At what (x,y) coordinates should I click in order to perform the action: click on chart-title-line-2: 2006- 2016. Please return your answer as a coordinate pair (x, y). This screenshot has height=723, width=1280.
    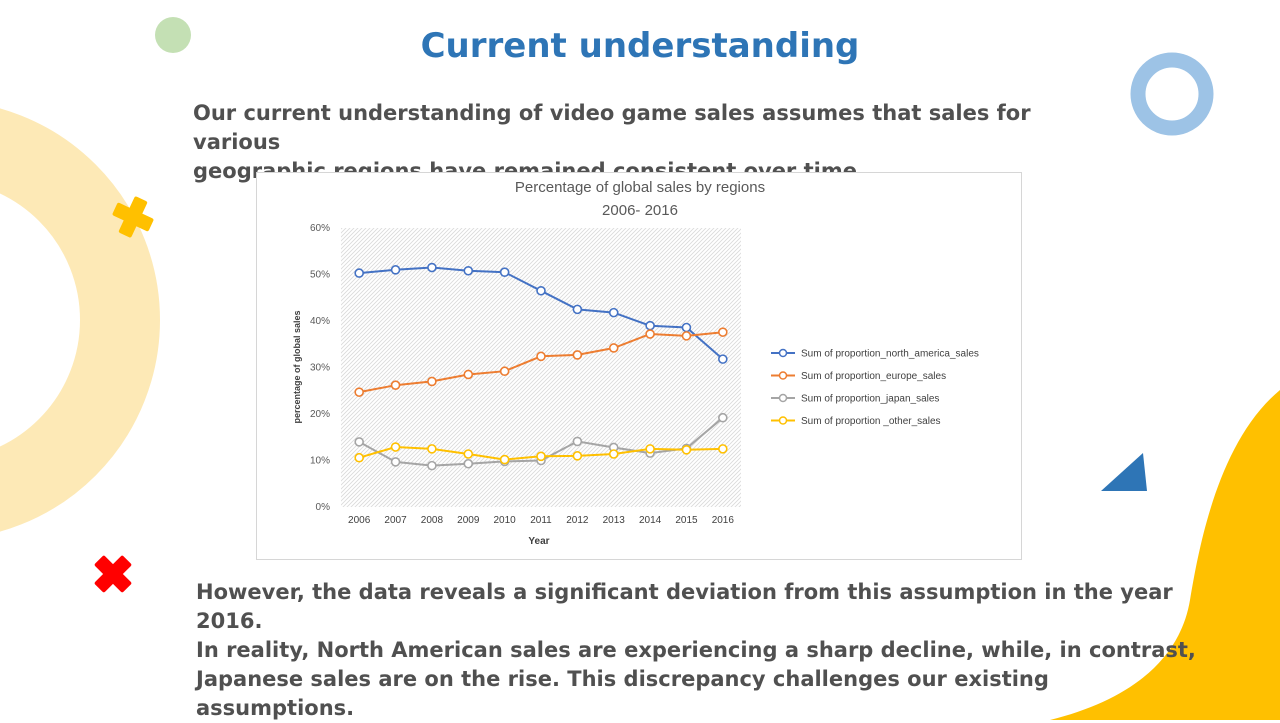
    Looking at the image, I should click on (640, 210).